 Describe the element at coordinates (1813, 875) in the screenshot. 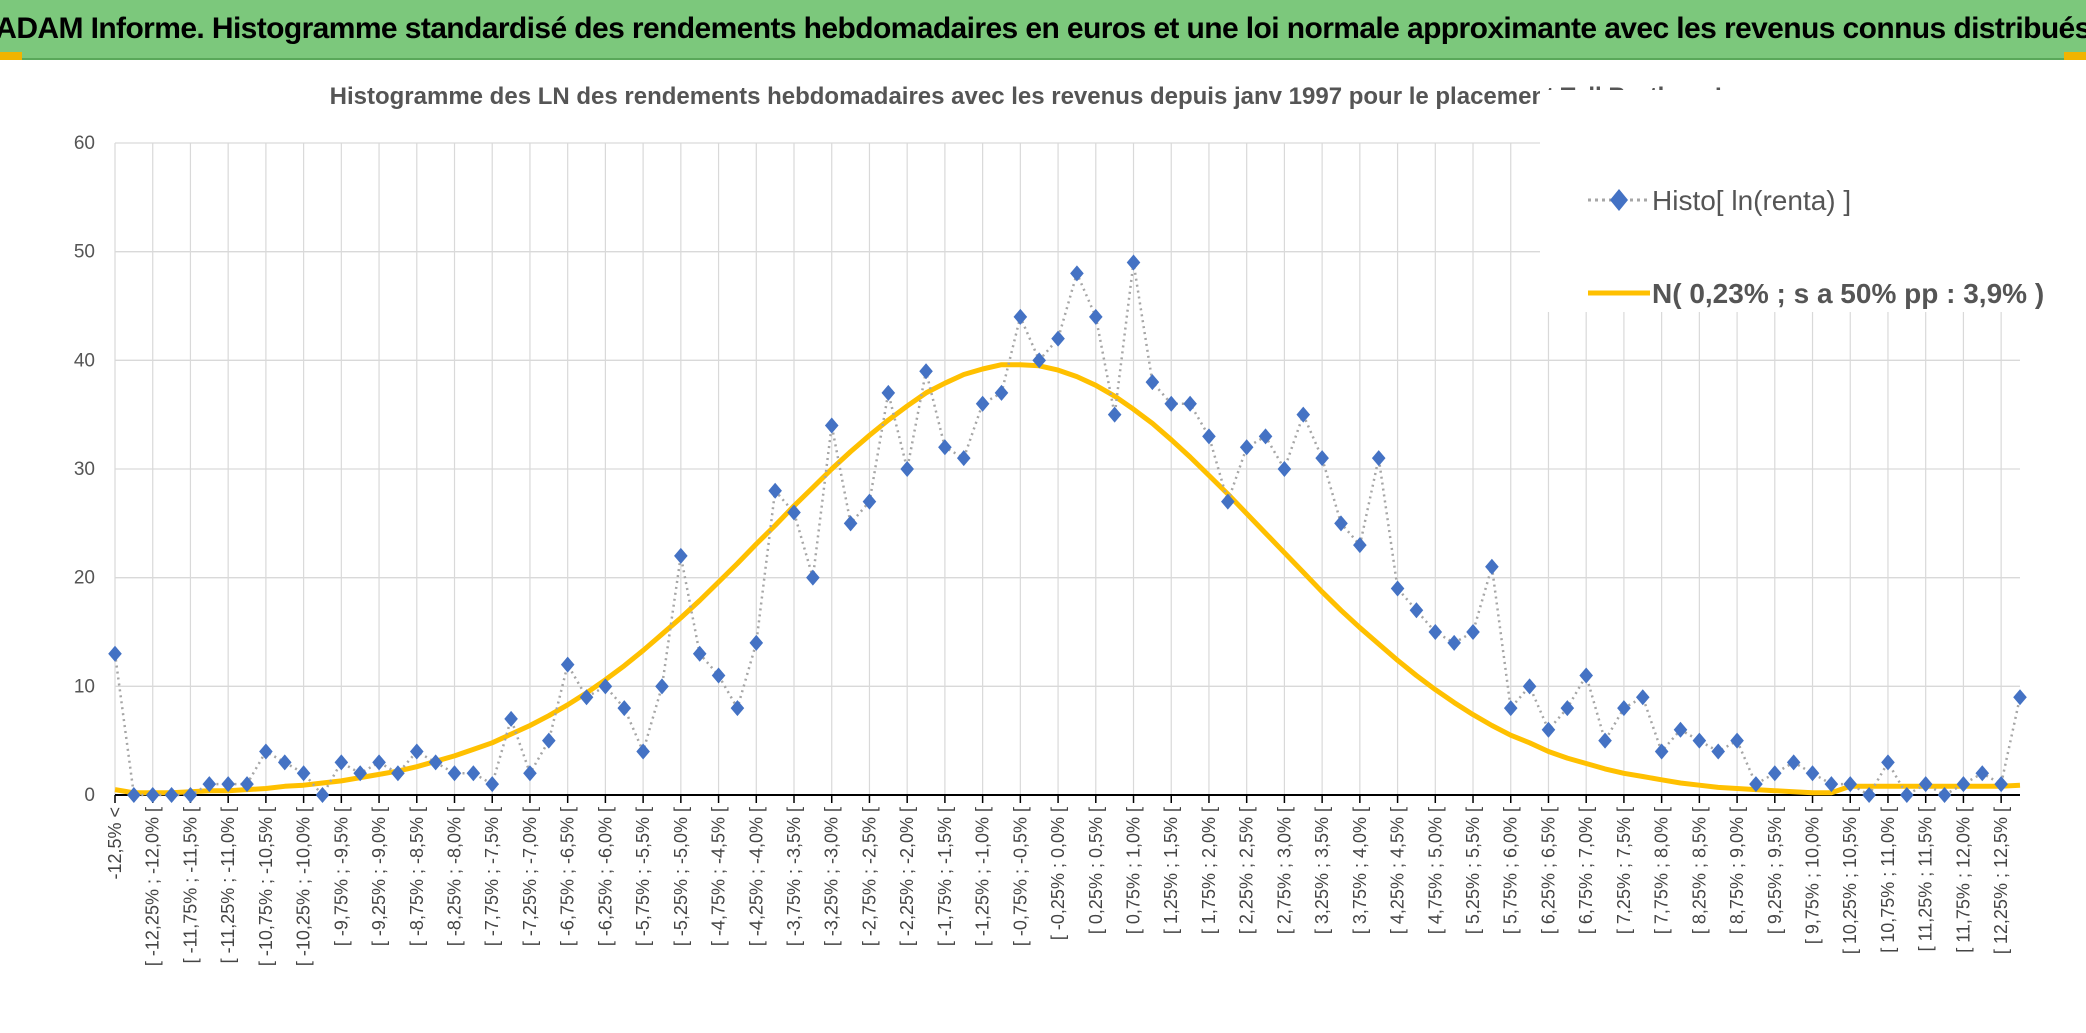

I see `x-tick-label-90: [ 9,75% ; 10,0% [` at that location.